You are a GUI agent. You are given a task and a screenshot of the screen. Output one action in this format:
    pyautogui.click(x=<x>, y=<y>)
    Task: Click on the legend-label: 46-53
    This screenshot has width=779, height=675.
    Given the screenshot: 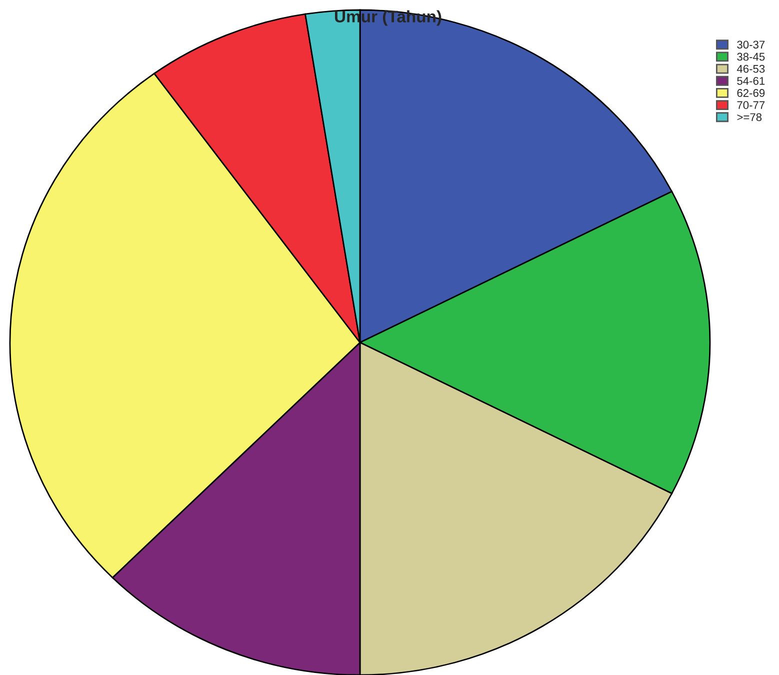 What is the action you would take?
    pyautogui.click(x=750, y=68)
    